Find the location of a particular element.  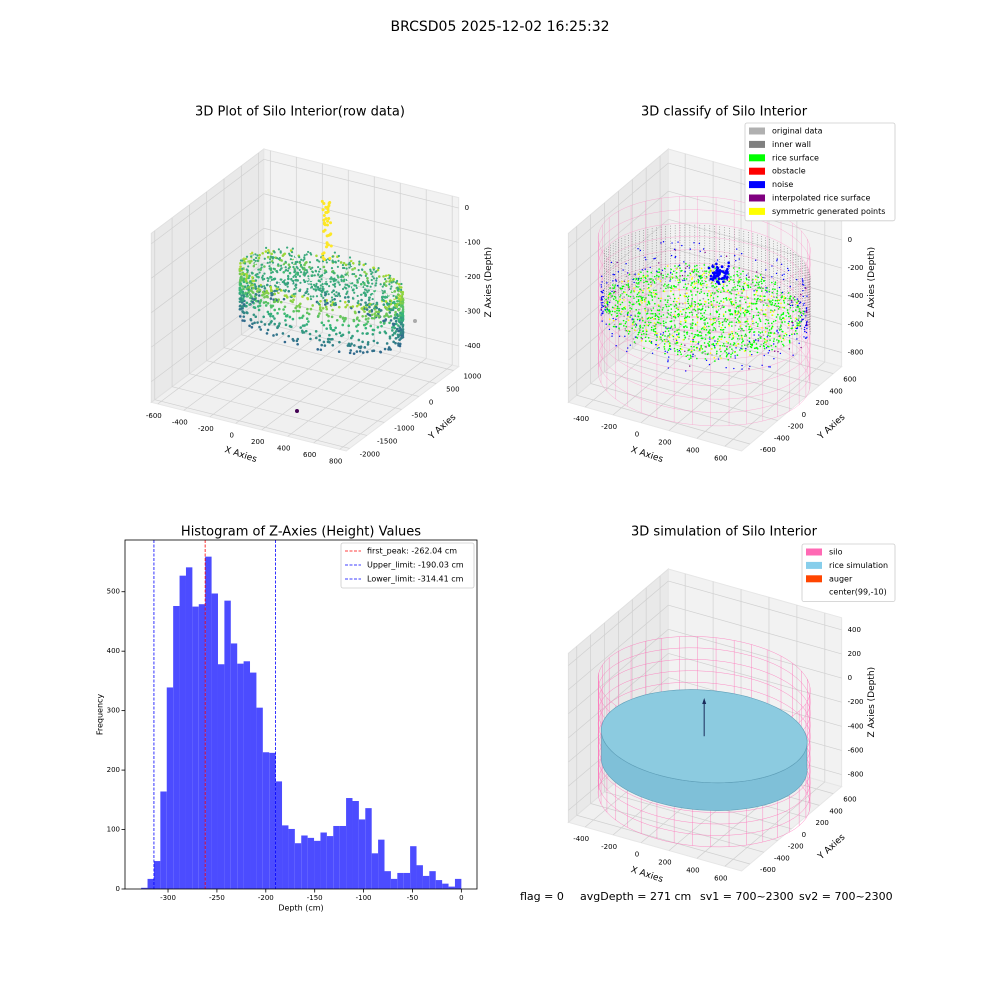

y-axis-label: Y Axies is located at coordinates (832, 847).